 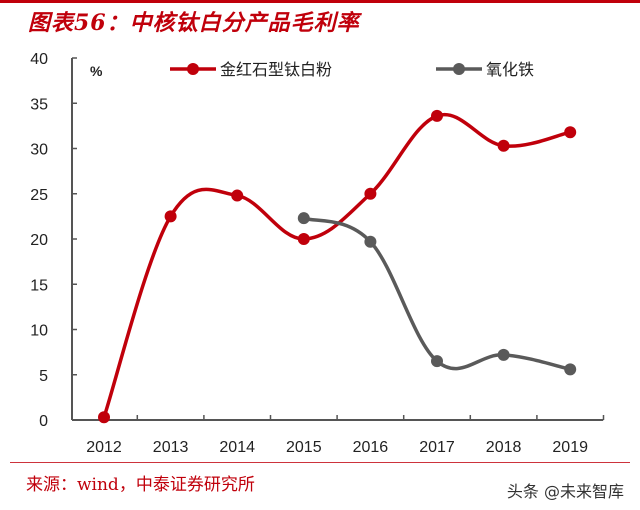 I want to click on y-tick-label: 15, so click(x=39, y=285).